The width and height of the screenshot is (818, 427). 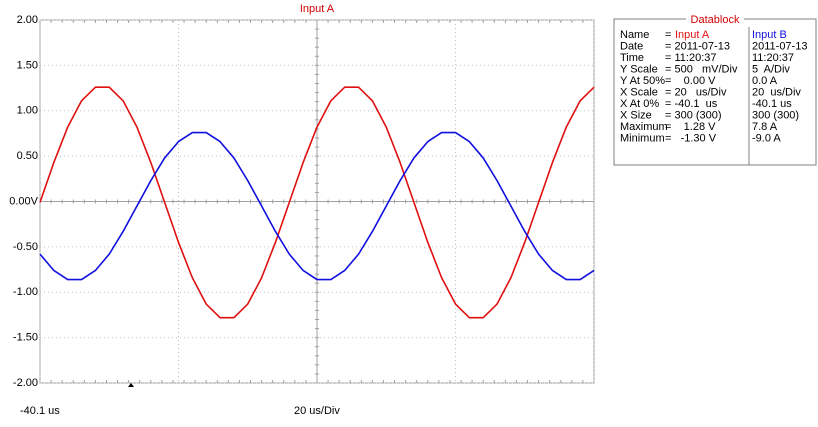 I want to click on datablock-cell: 300 (300), so click(x=775, y=115).